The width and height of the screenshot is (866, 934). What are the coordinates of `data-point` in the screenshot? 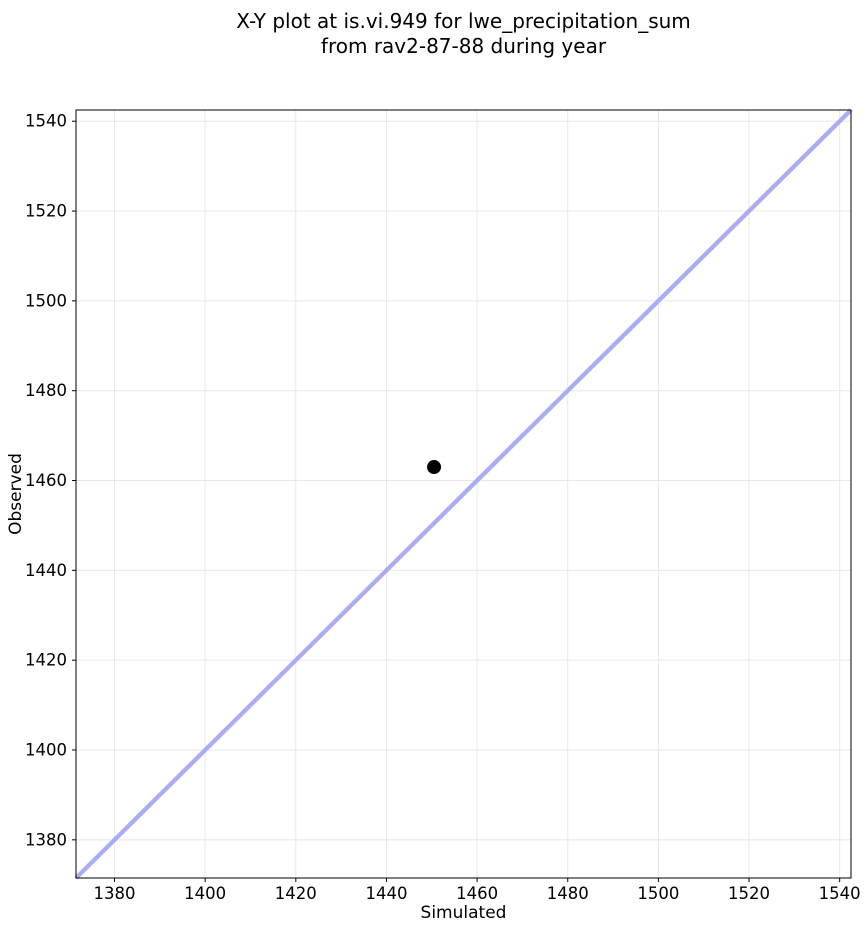 It's located at (434, 467).